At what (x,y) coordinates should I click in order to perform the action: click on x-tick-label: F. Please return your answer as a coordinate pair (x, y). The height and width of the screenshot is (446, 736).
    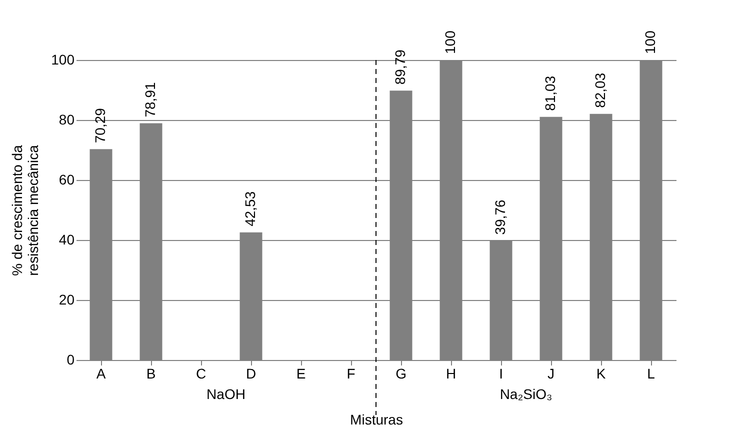
    Looking at the image, I should click on (351, 374).